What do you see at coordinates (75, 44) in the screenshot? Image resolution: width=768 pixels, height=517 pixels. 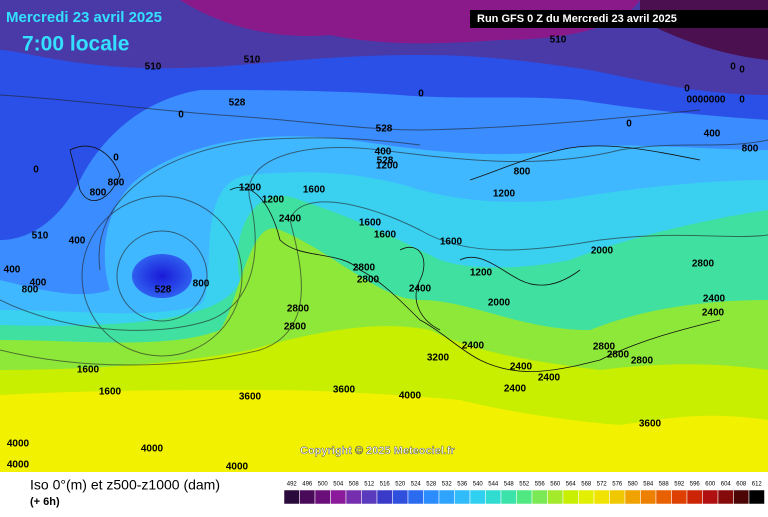 I see `time-label: 7:00 locale` at bounding box center [75, 44].